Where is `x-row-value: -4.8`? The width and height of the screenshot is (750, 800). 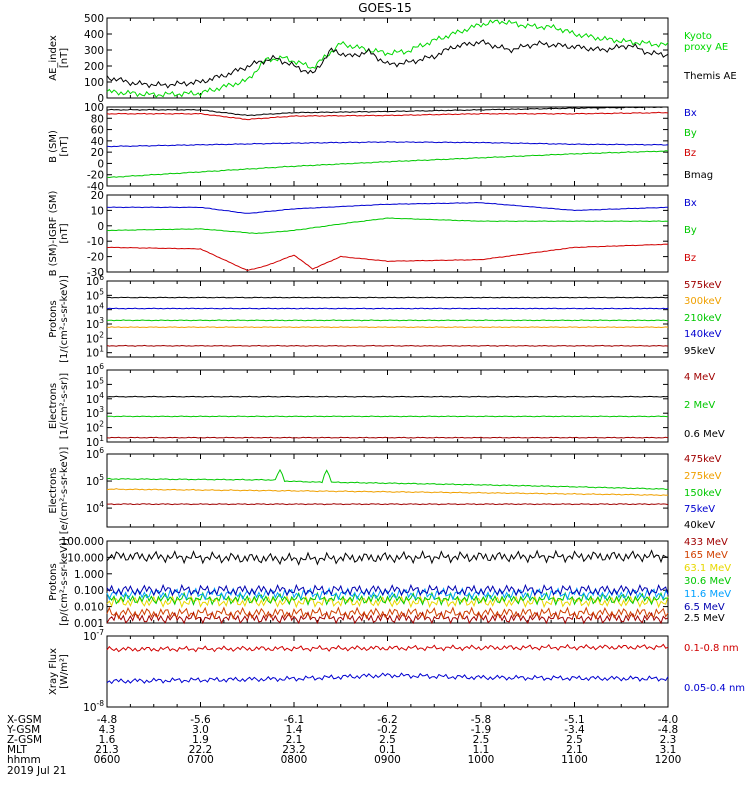 x-row-value: -4.8 is located at coordinates (107, 720).